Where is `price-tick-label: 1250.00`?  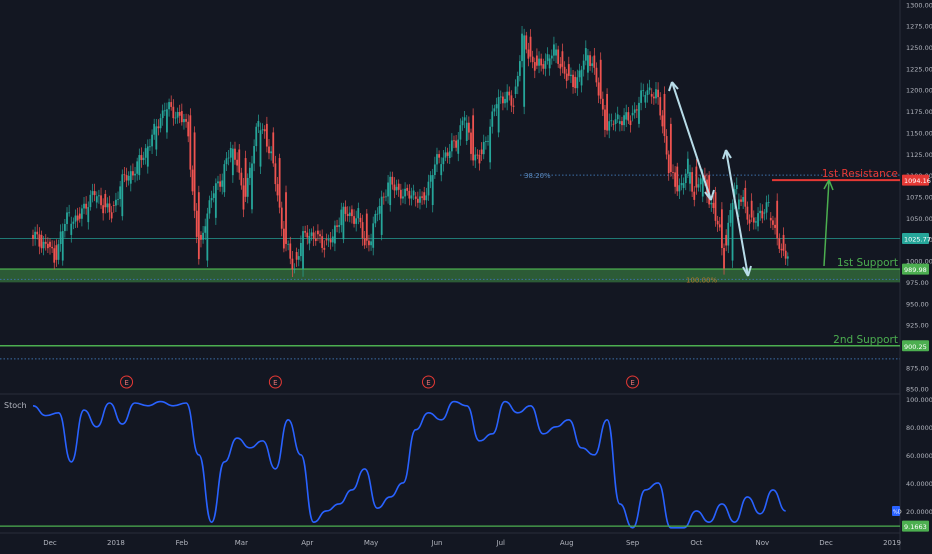
price-tick-label: 1250.00 is located at coordinates (919, 48).